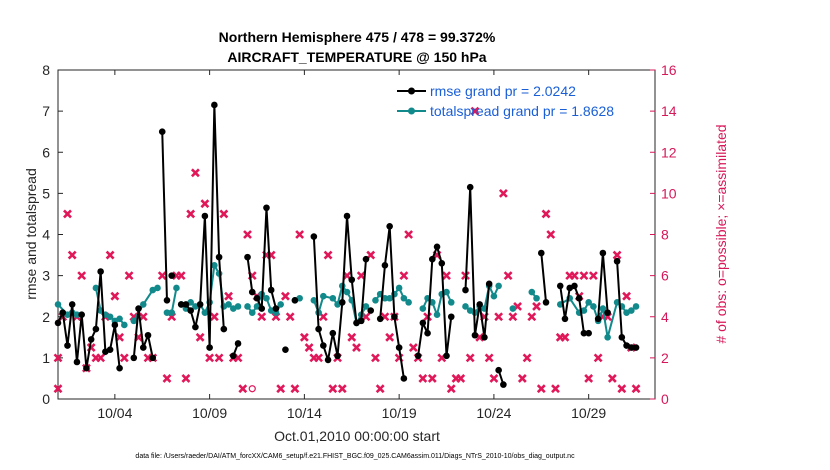 Image resolution: width=830 pixels, height=470 pixels. Describe the element at coordinates (46, 317) in the screenshot. I see `y-tick-label: 2` at that location.